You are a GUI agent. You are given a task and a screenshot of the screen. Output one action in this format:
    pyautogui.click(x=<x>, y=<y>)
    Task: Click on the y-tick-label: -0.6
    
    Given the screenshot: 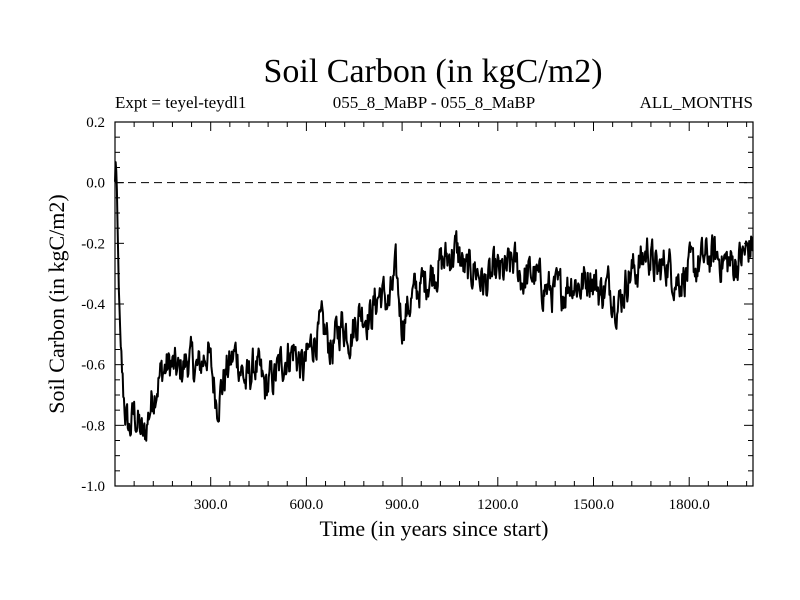 What is the action you would take?
    pyautogui.click(x=93, y=366)
    